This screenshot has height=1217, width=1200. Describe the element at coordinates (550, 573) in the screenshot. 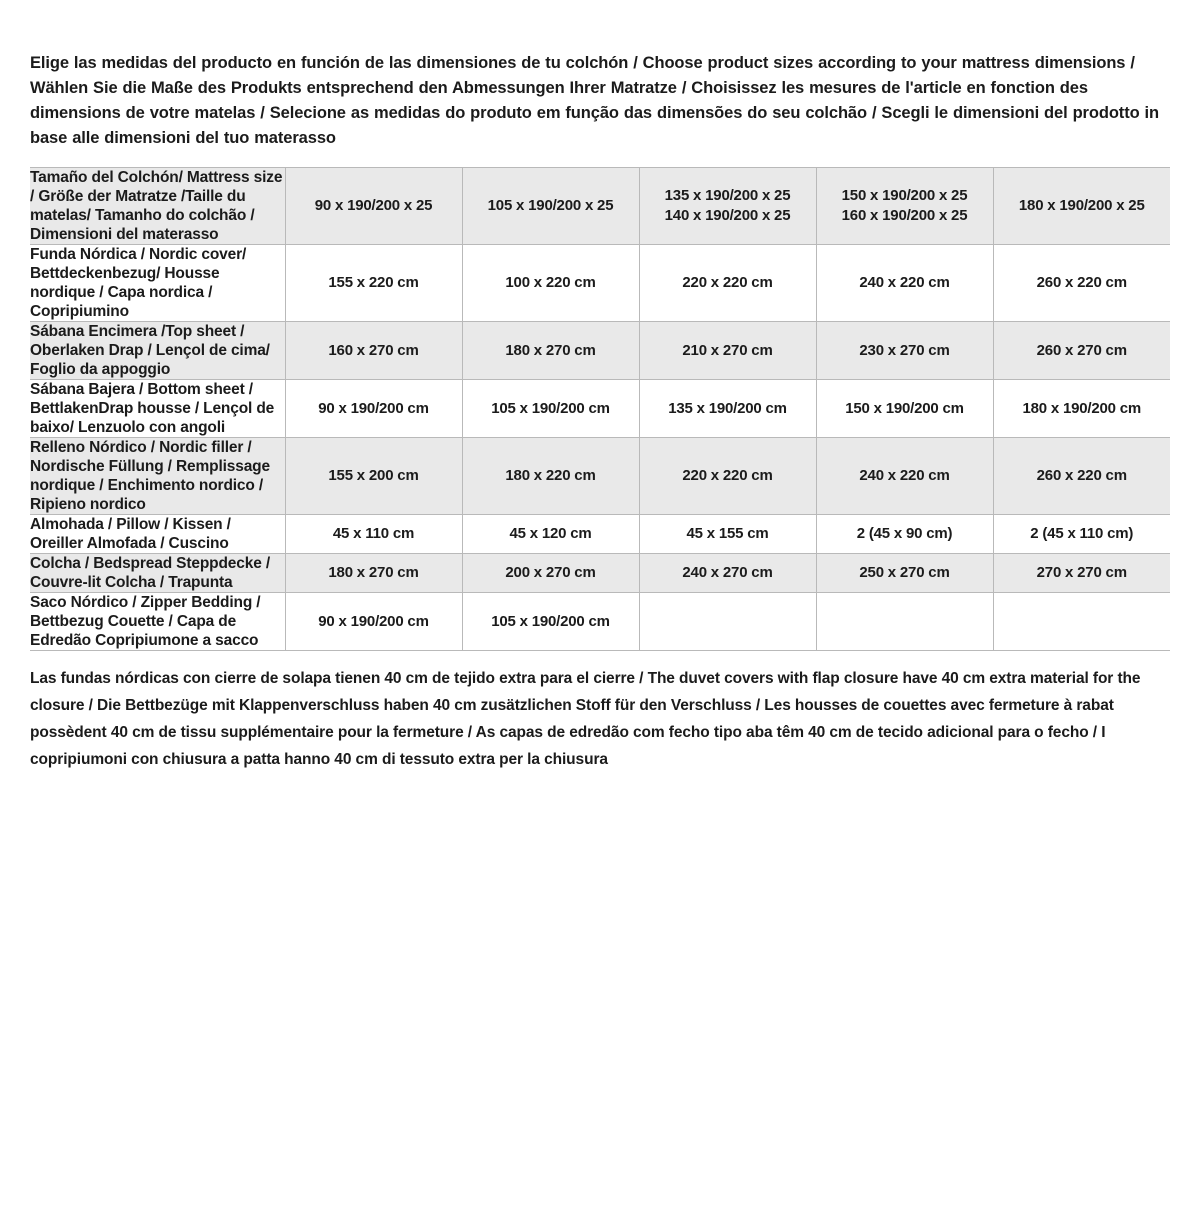

I see `cell-bedspread-col2: 200 x 270 cm` at that location.